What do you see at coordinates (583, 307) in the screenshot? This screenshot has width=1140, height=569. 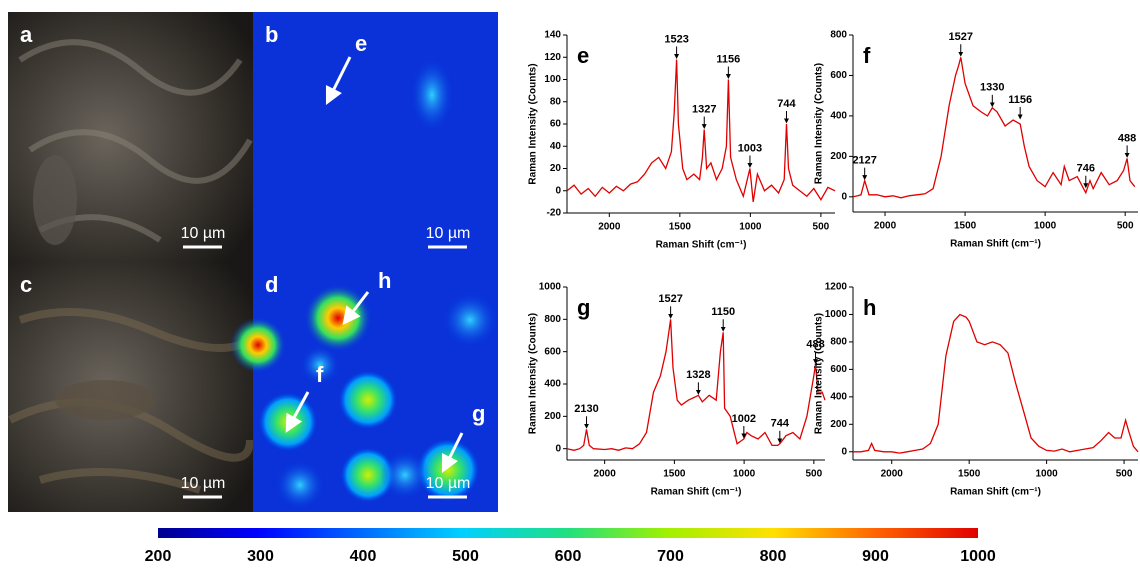 I see `chart-label: g` at bounding box center [583, 307].